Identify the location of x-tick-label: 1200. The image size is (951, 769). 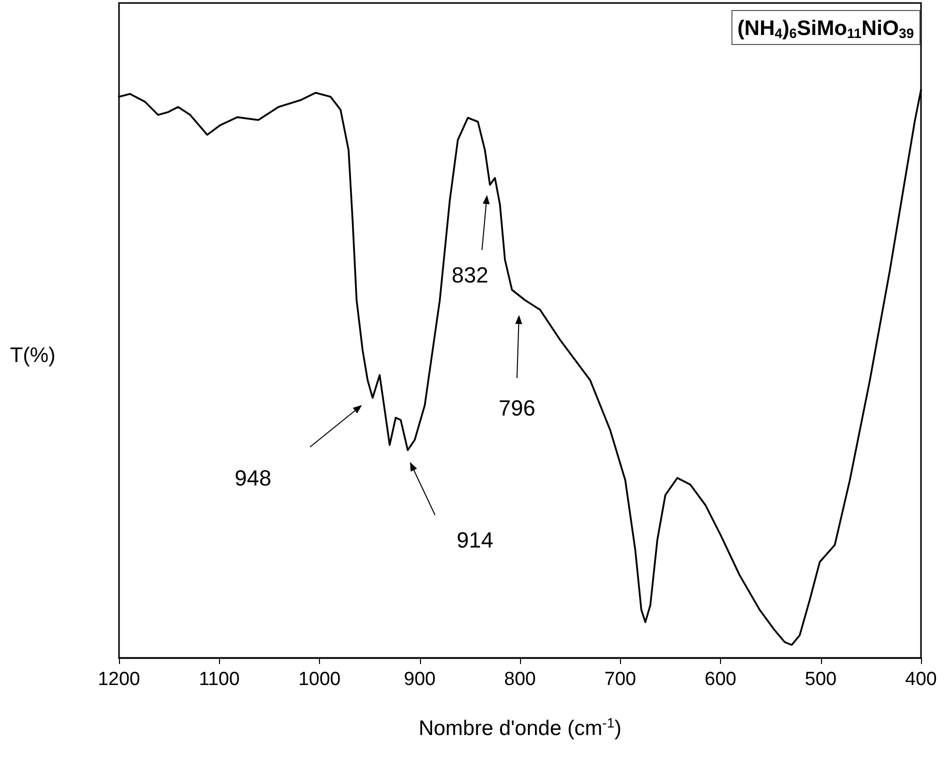
(119, 679).